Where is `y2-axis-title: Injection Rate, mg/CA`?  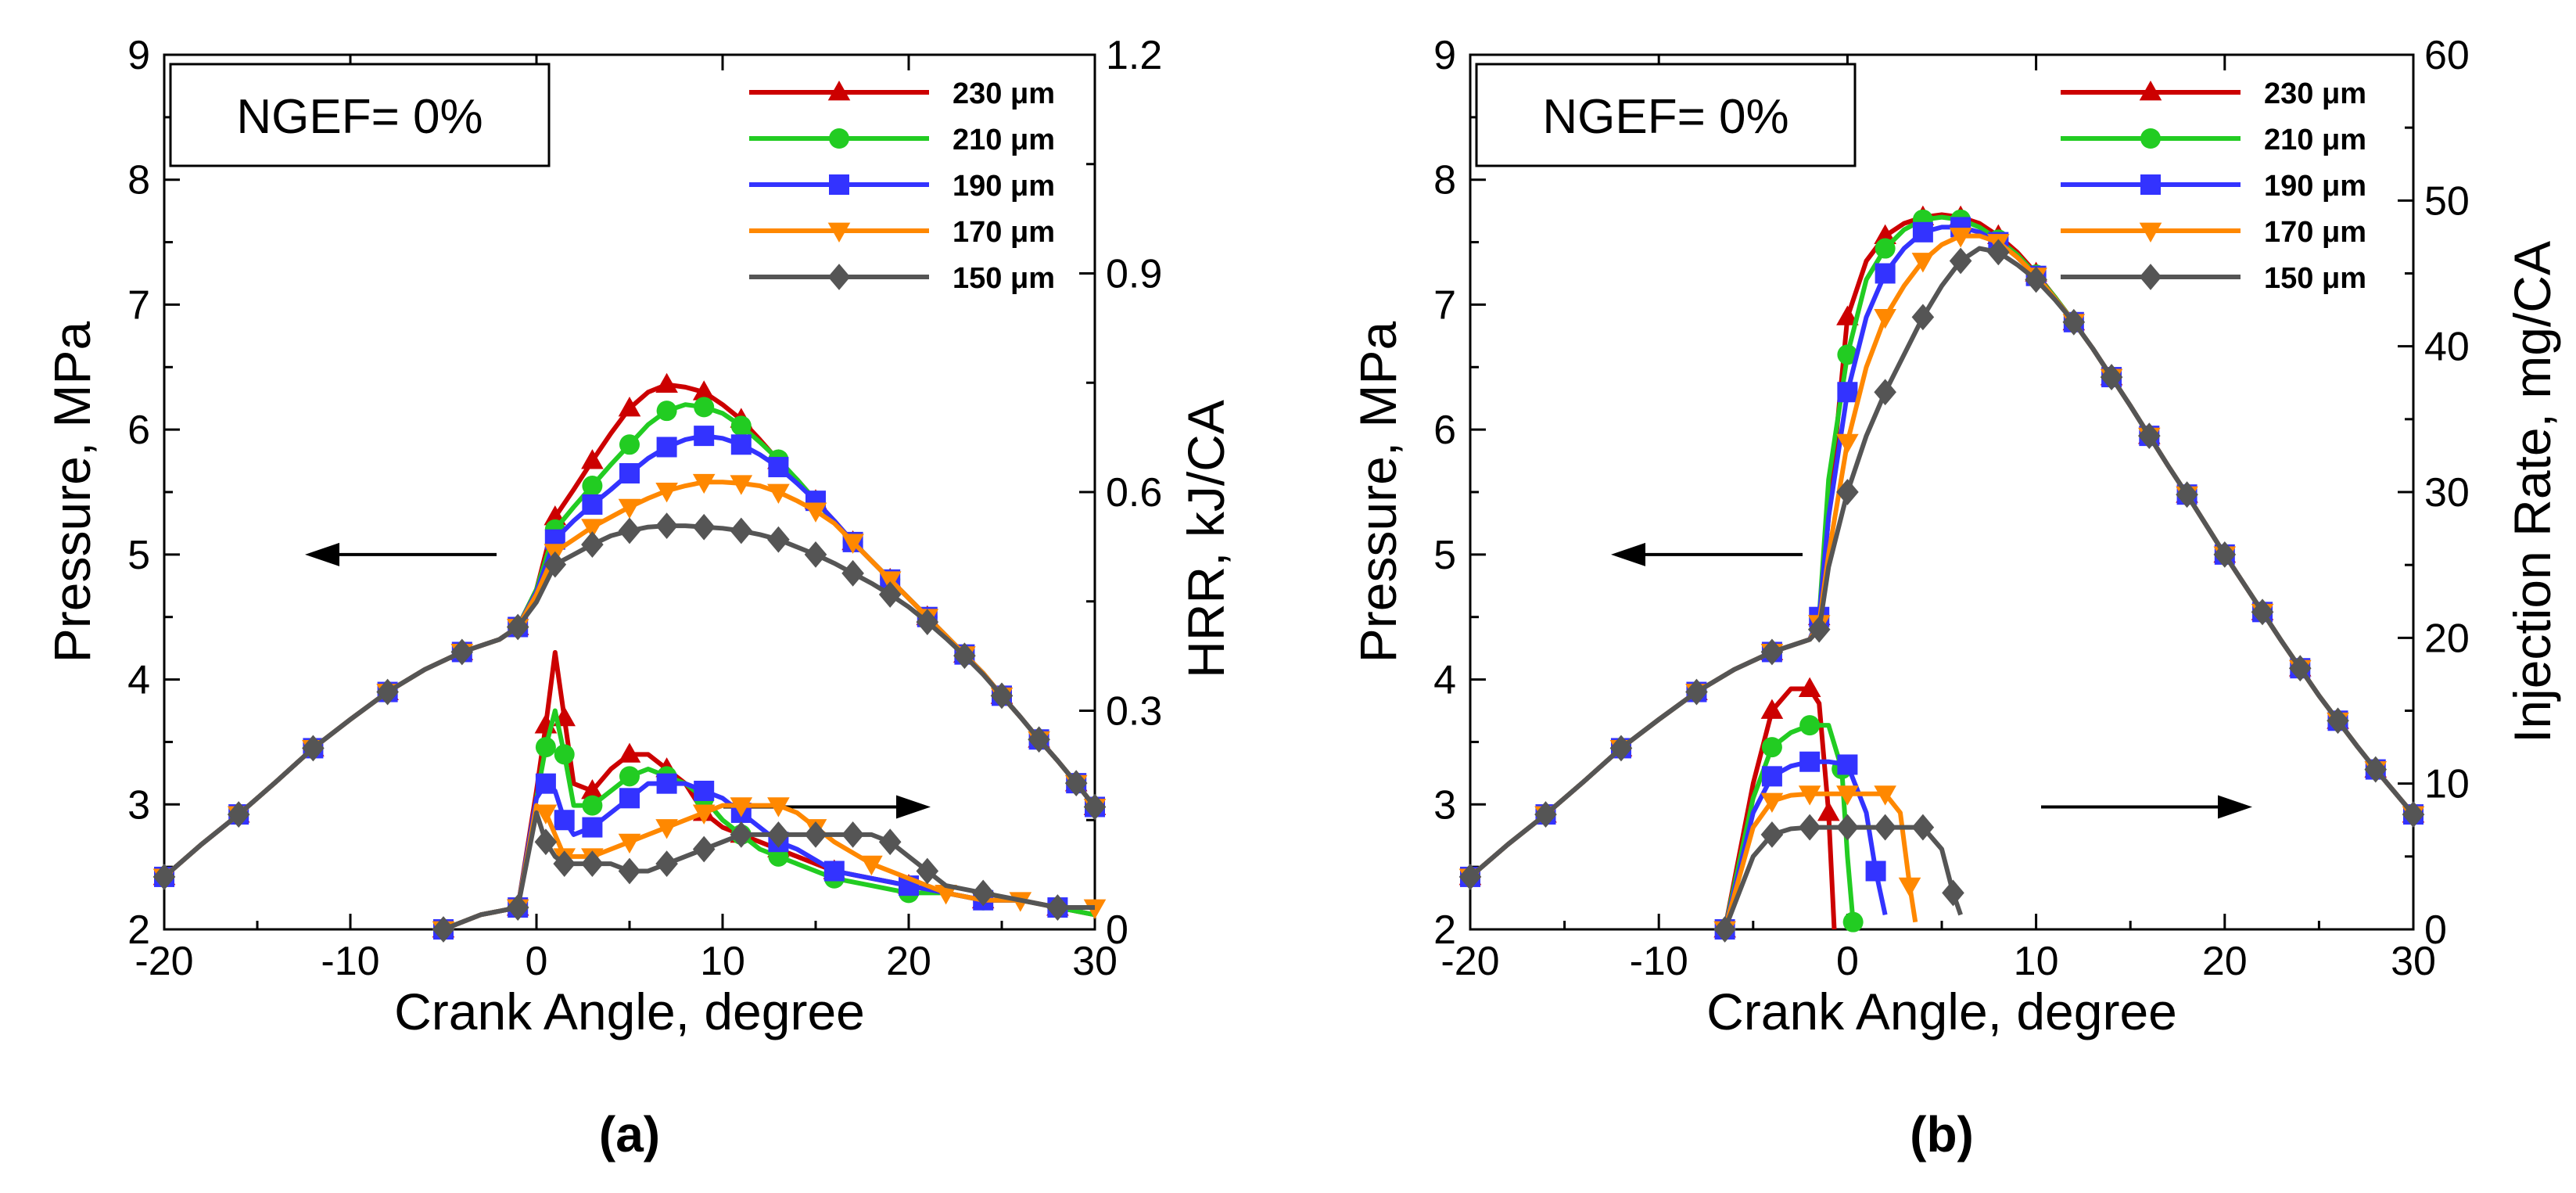 y2-axis-title: Injection Rate, mg/CA is located at coordinates (2532, 492).